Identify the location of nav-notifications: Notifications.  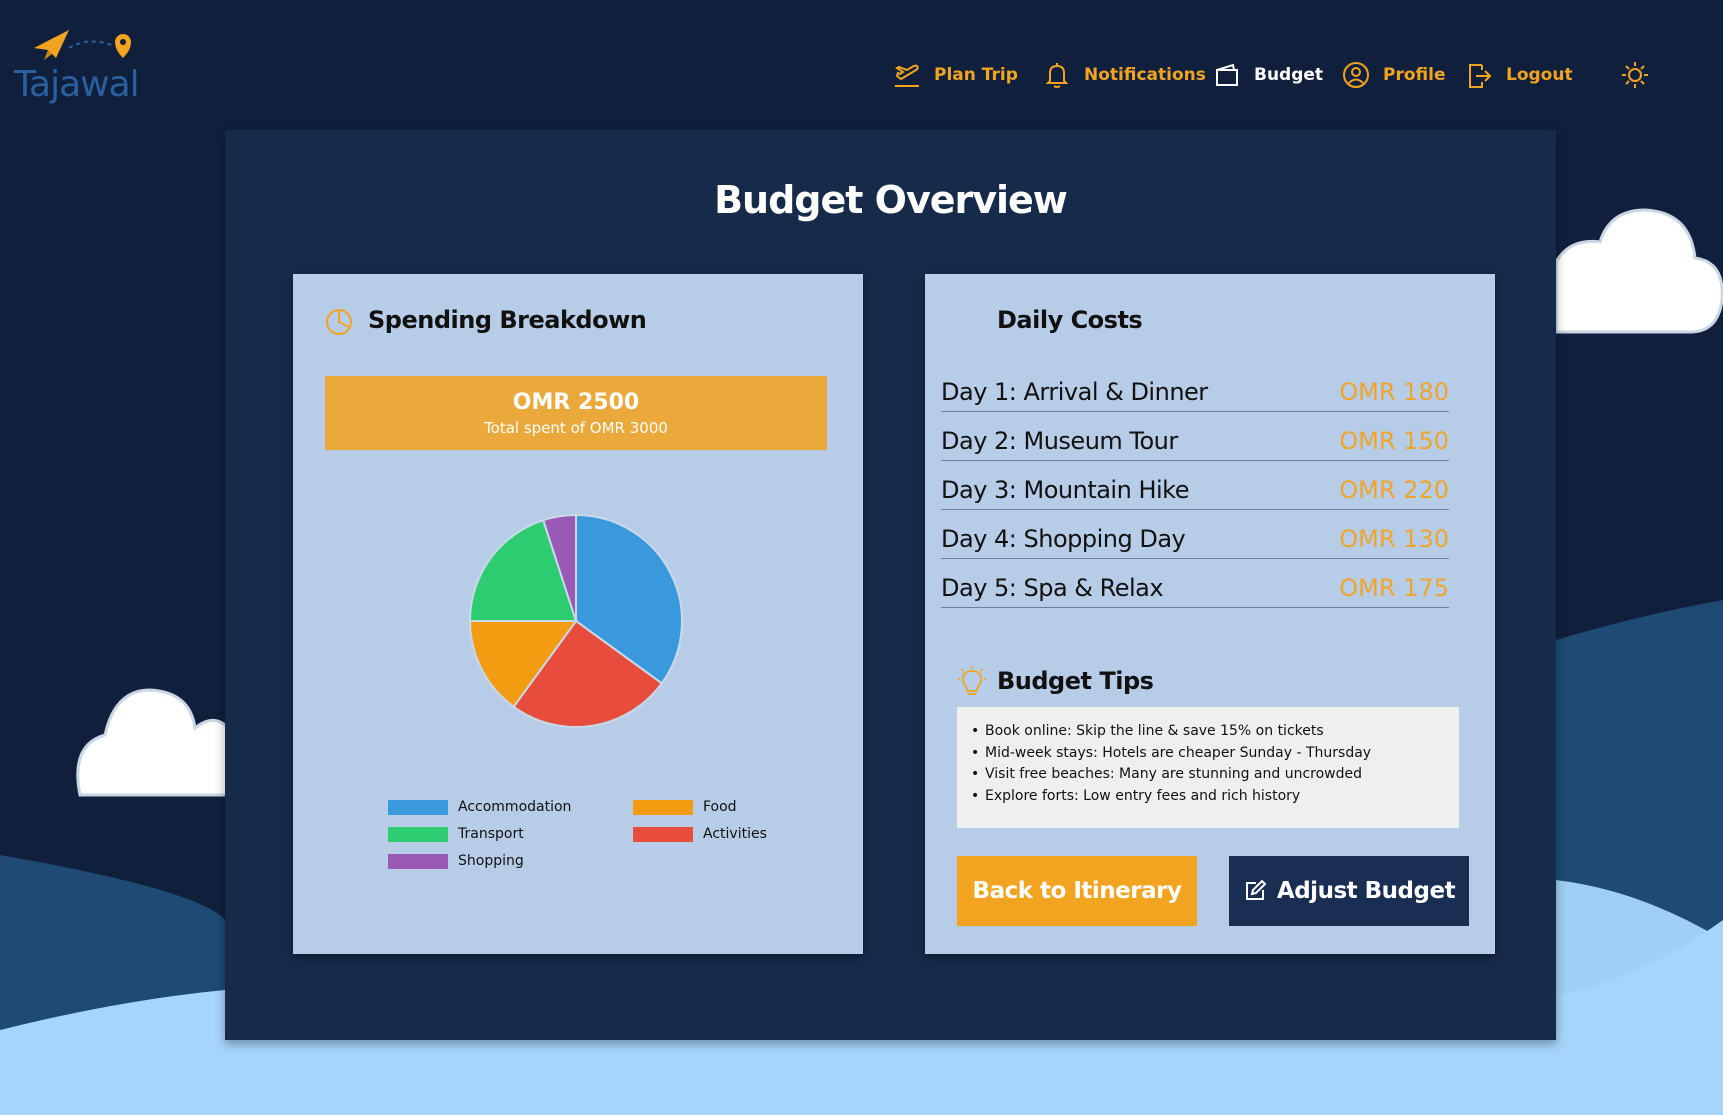
(1124, 75).